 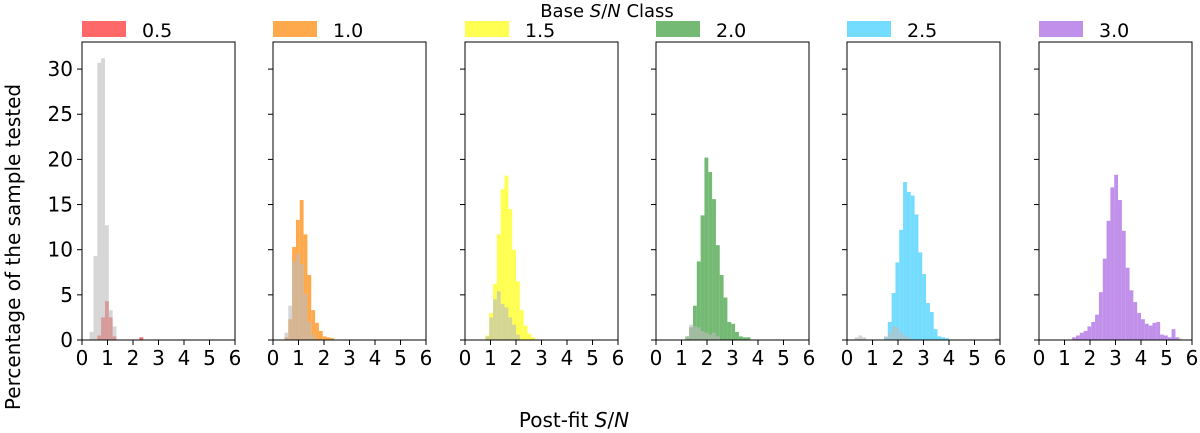 I want to click on panel-4: 2.0 0 1 2 3 4 5 6, so click(x=733, y=195).